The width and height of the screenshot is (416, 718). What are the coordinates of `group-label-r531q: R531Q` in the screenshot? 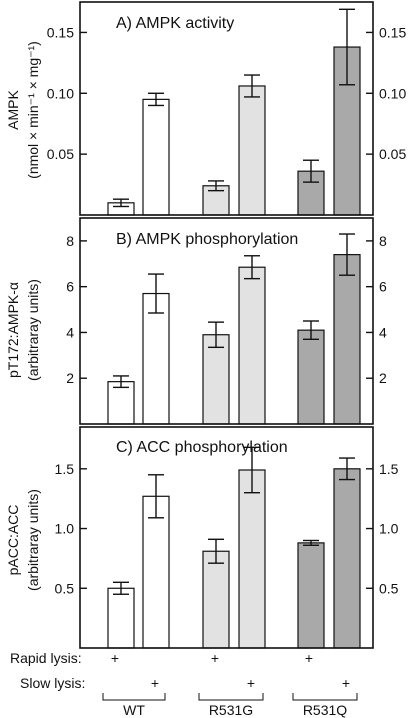 It's located at (325, 710).